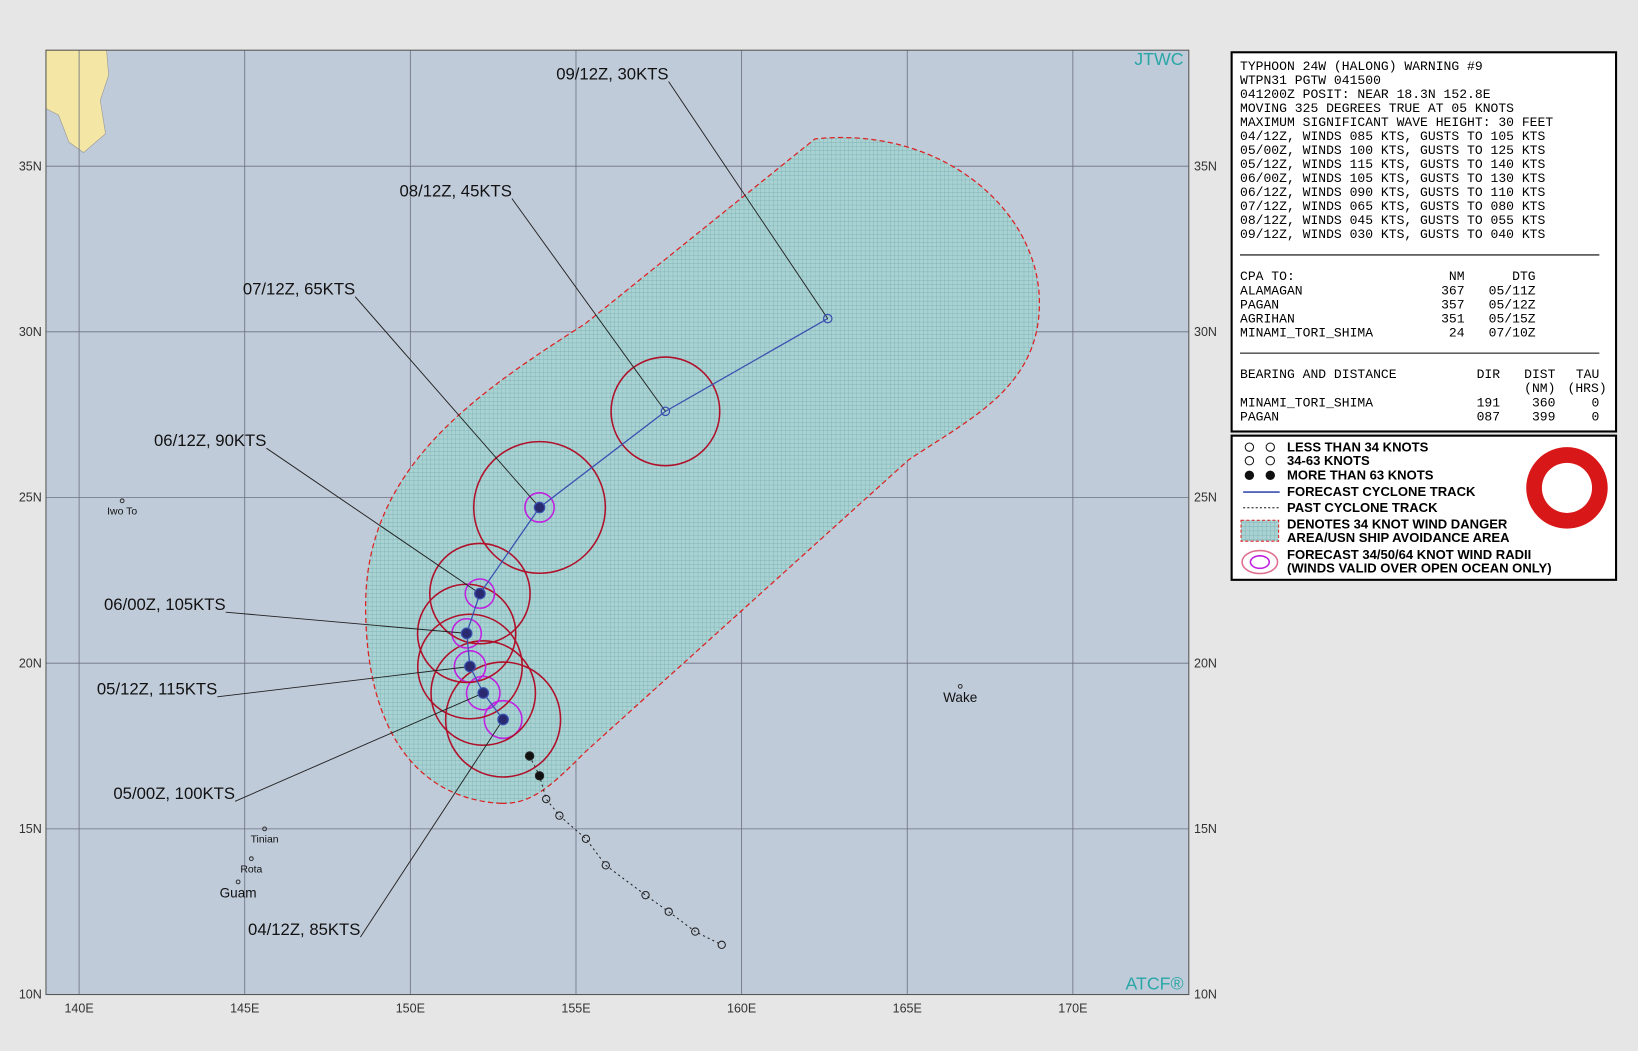 Image resolution: width=1638 pixels, height=1051 pixels. Describe the element at coordinates (1072, 1008) in the screenshot. I see `lon-tick-label: 170E` at that location.